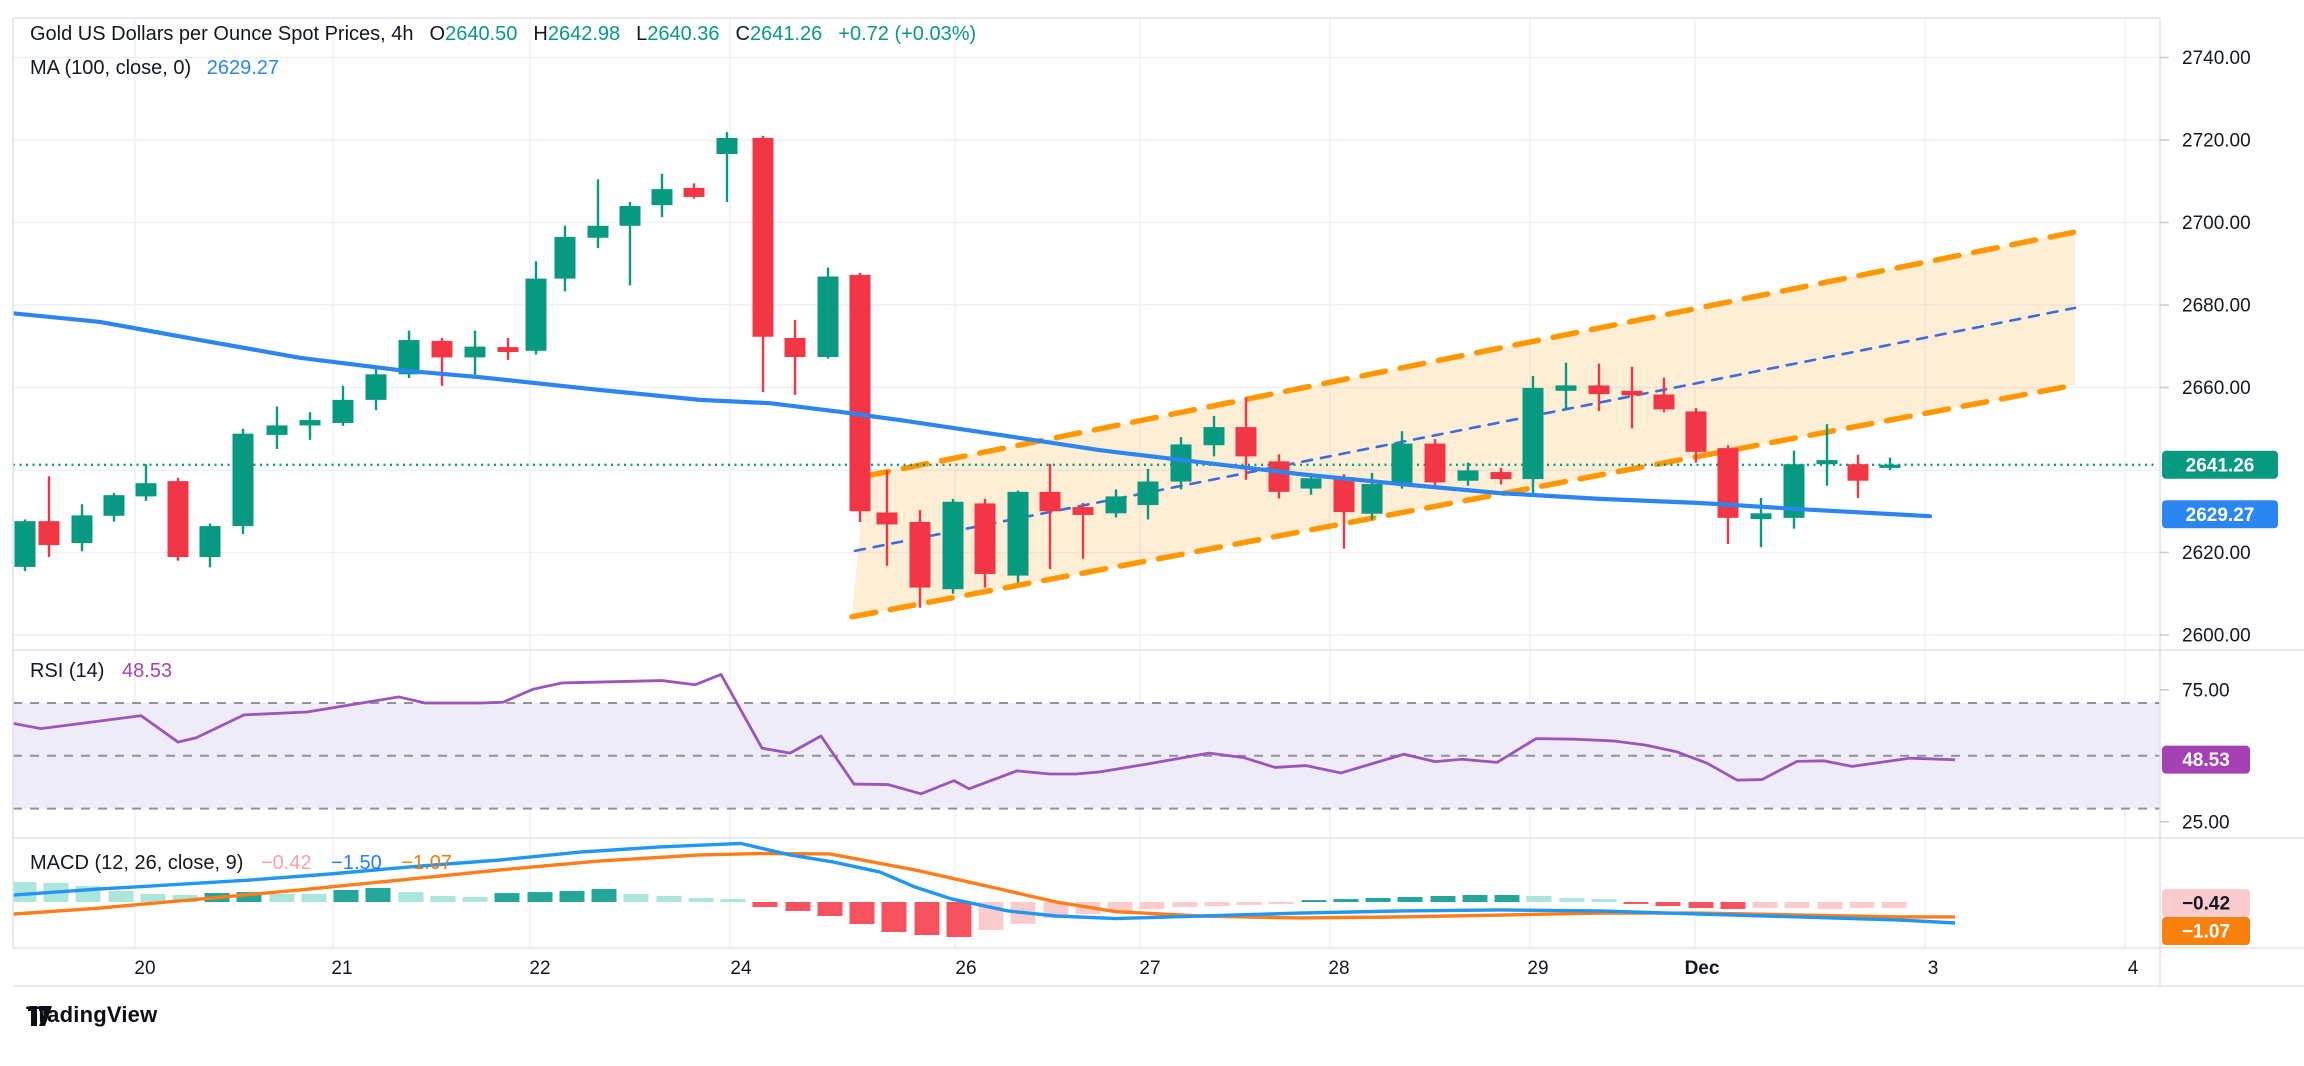 The width and height of the screenshot is (2304, 1066). I want to click on svg-text: 48.53, so click(2206, 760).